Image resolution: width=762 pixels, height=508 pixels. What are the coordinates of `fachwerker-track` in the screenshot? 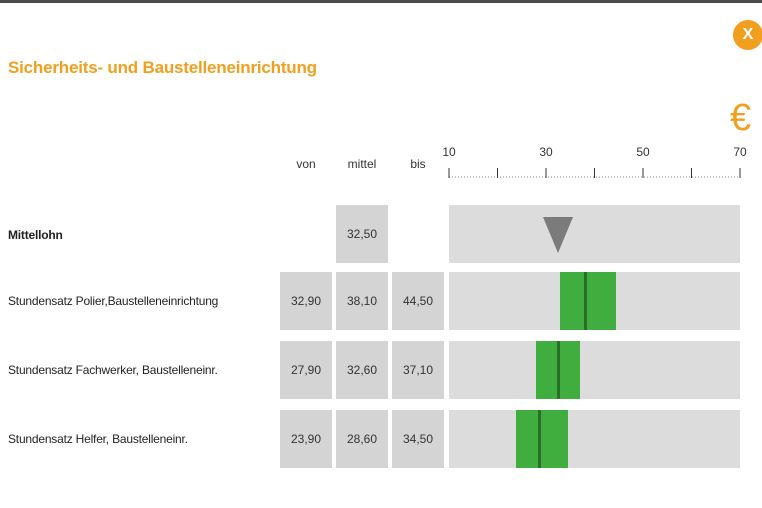 It's located at (594, 370).